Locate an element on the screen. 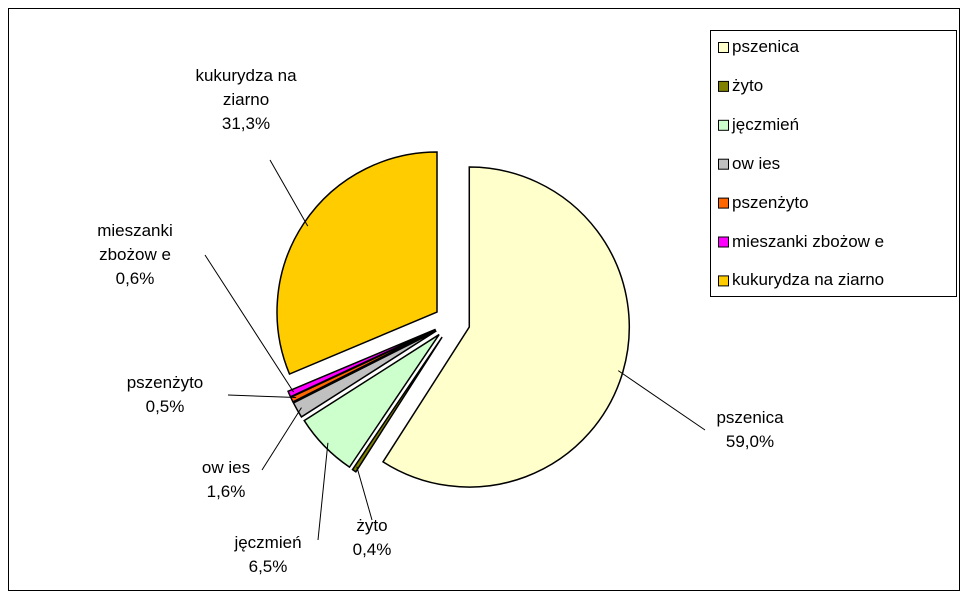  label-category: pszenżyto is located at coordinates (165, 382).